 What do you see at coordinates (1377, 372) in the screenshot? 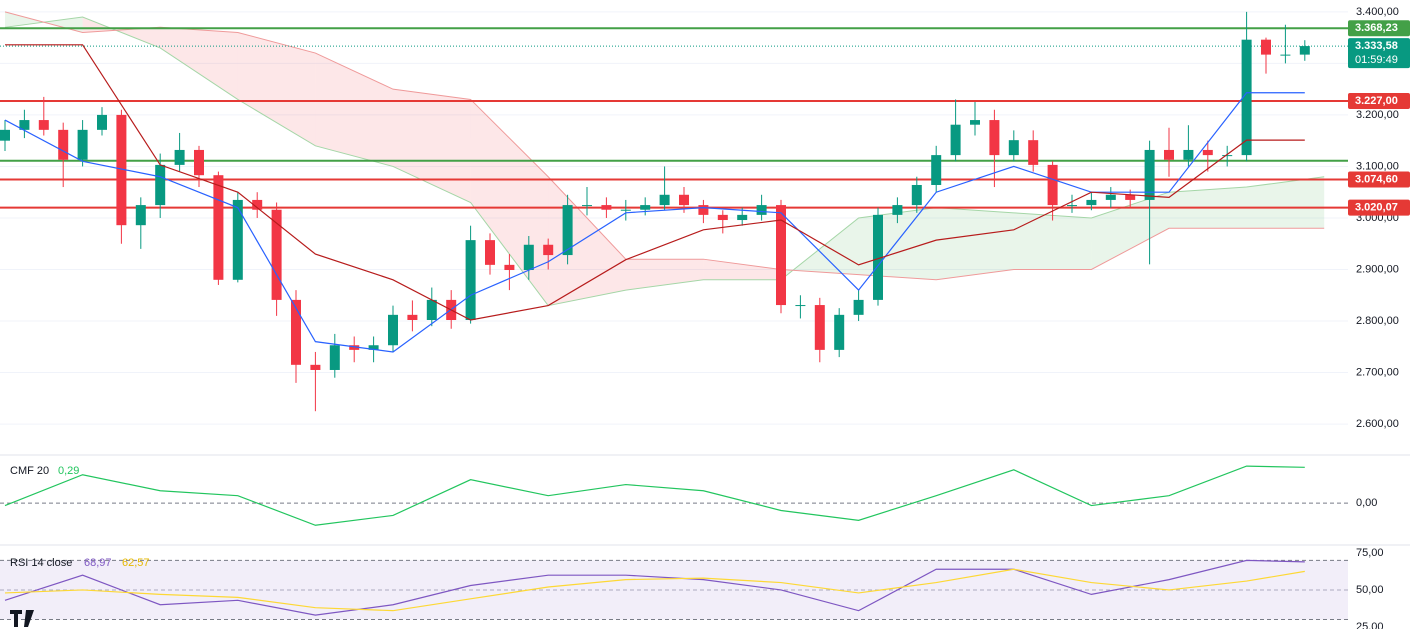
I see `y-tick-label: 2.700,00` at bounding box center [1377, 372].